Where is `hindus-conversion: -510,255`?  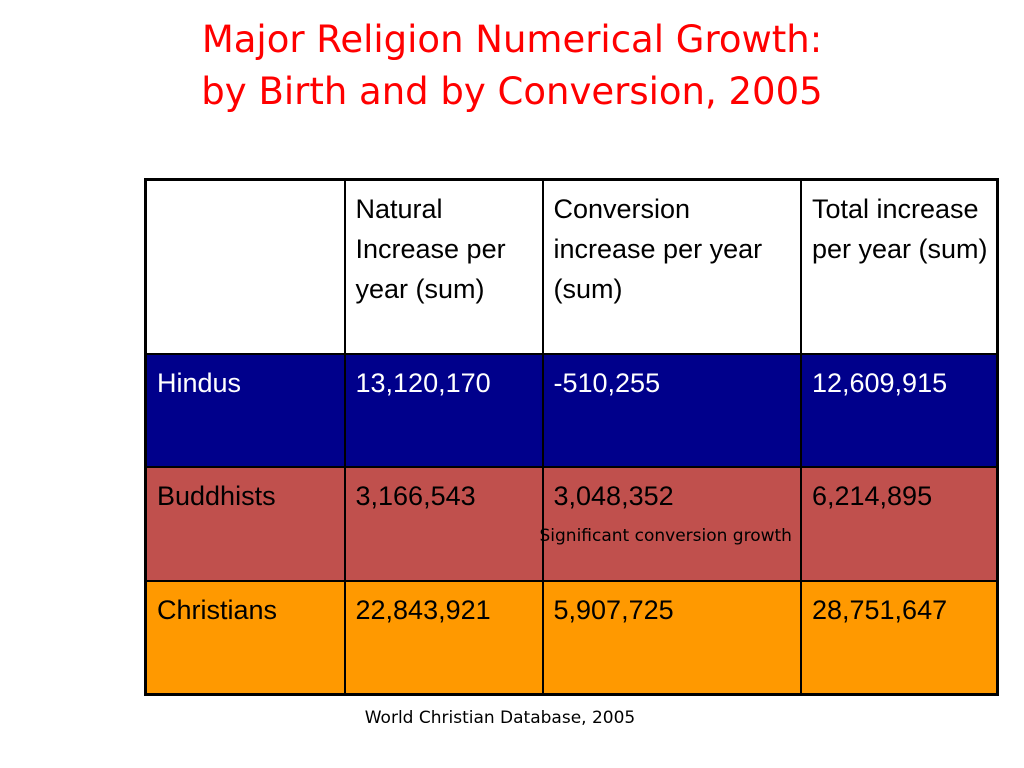 hindus-conversion: -510,255 is located at coordinates (671, 410).